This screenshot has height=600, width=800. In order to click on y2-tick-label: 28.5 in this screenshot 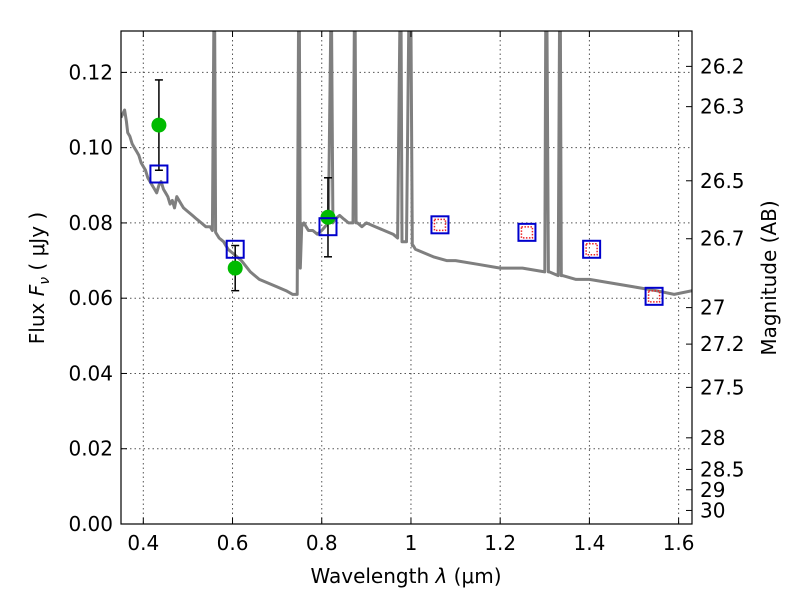, I will do `click(722, 469)`.